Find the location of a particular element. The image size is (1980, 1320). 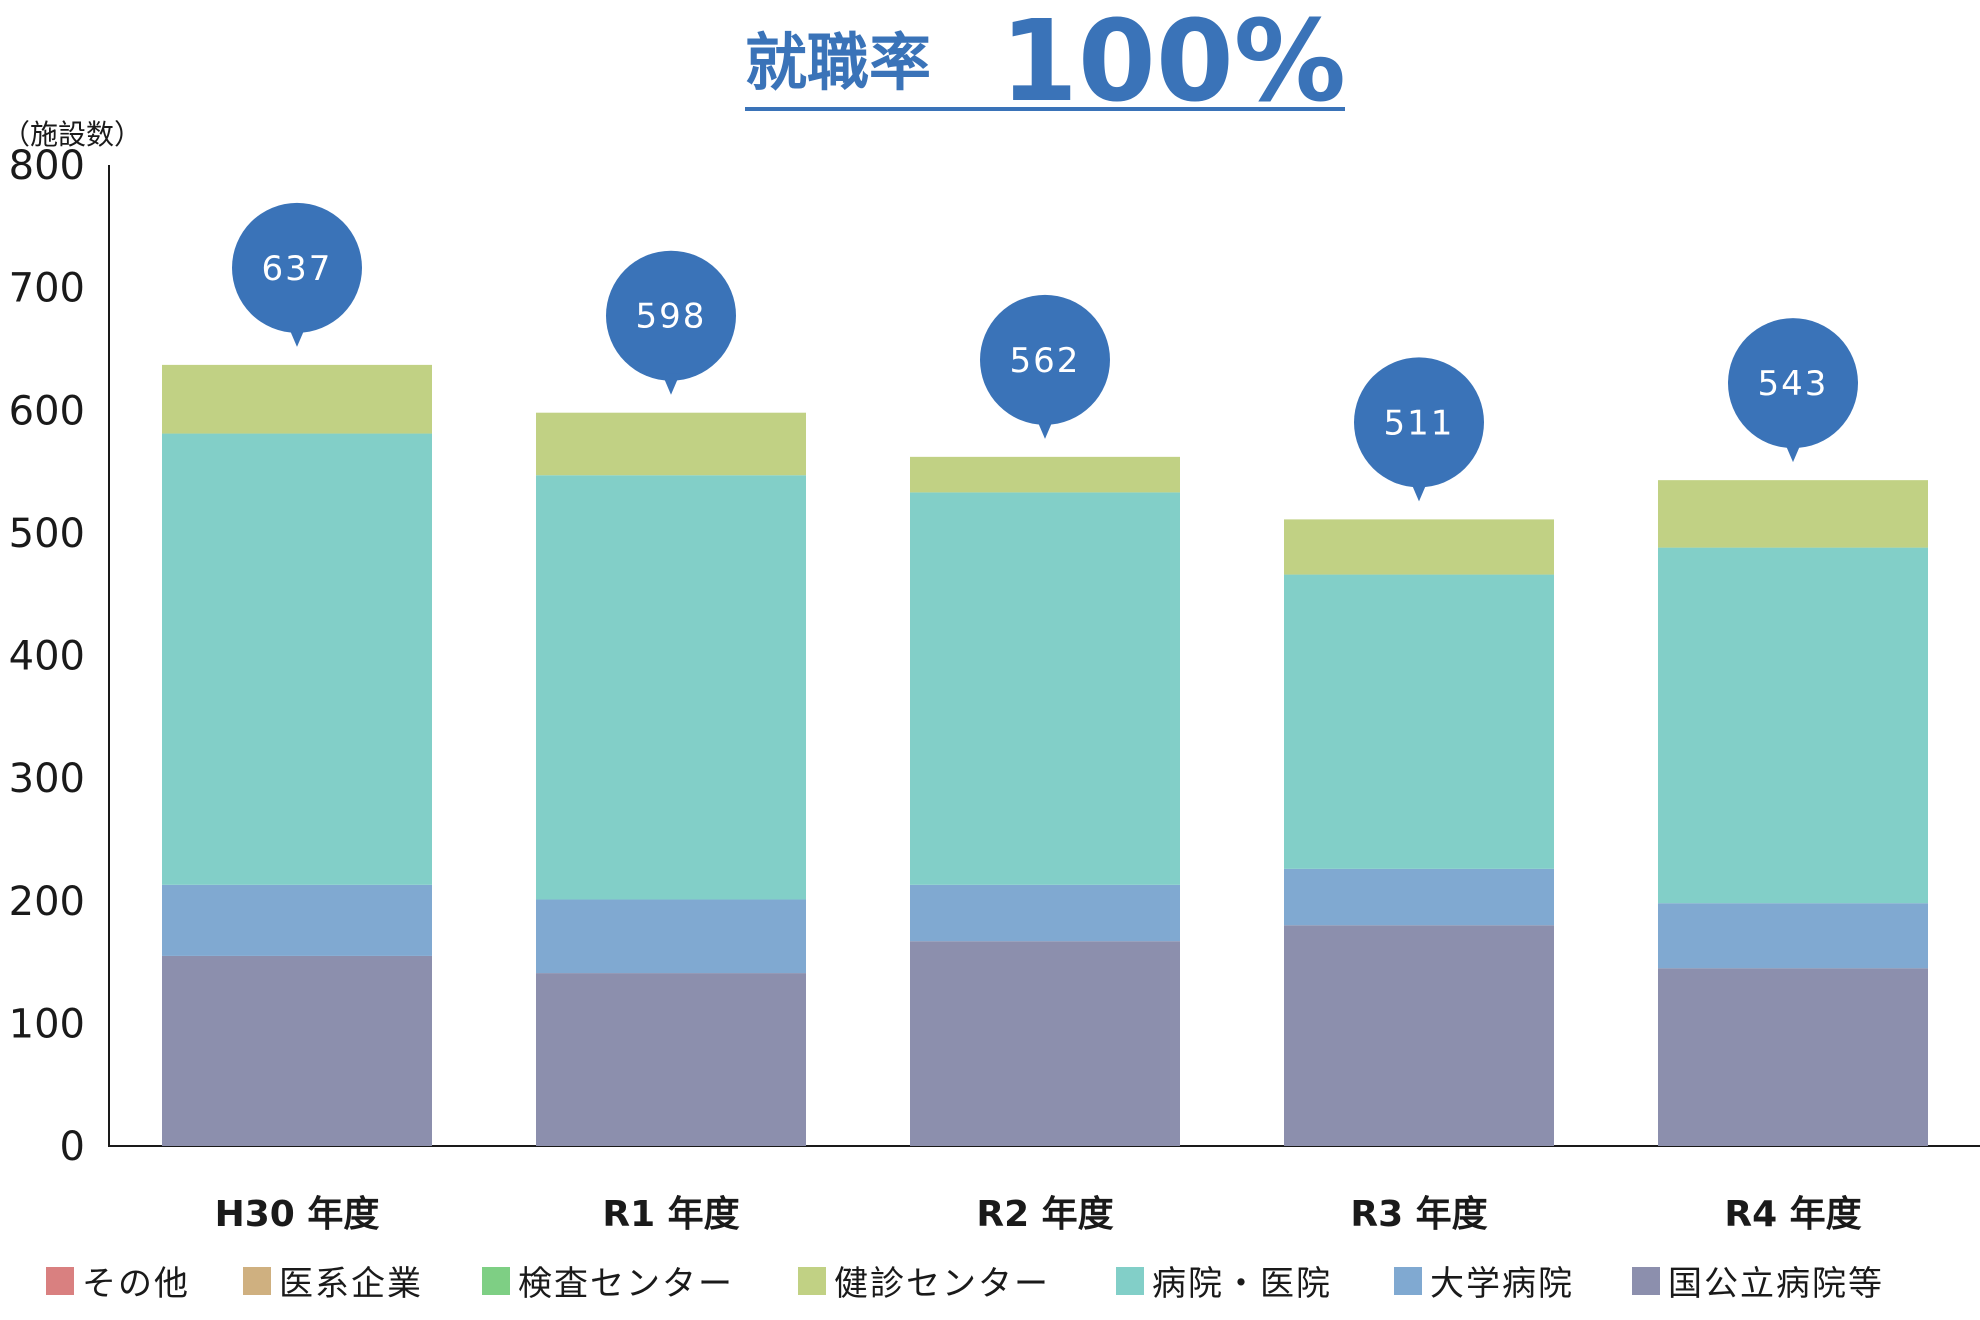

total-value-label: 511 is located at coordinates (1419, 423).